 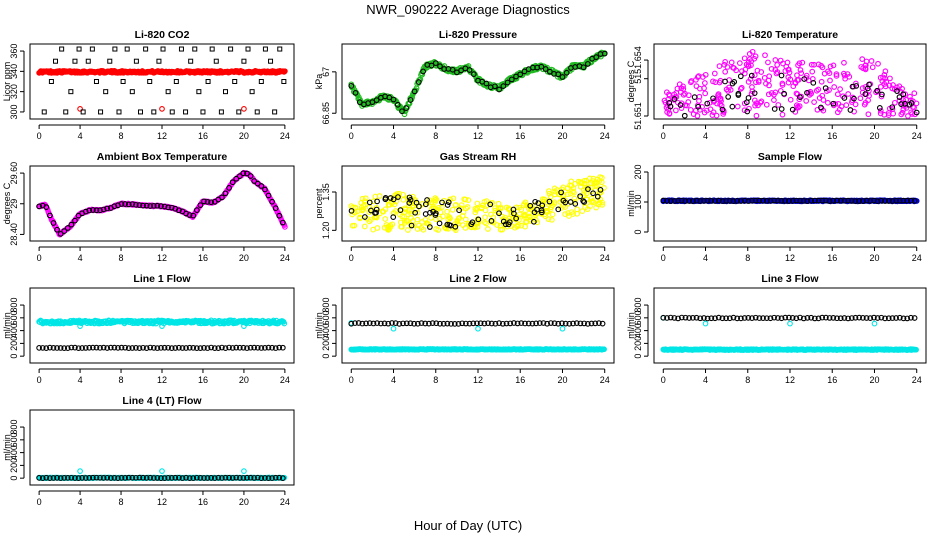 I want to click on series-group, so click(x=478, y=83).